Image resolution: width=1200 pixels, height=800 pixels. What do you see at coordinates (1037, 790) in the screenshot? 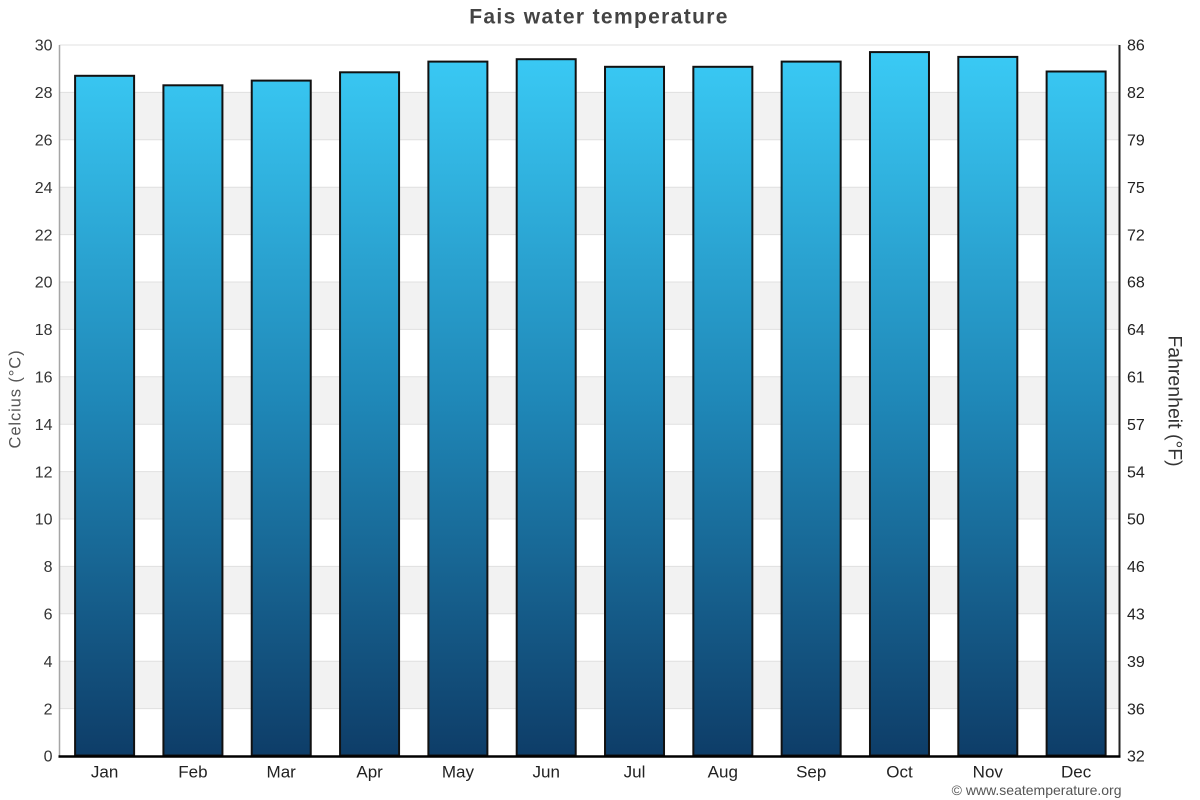
I see `svg-text: © www.seatemperature.org` at bounding box center [1037, 790].